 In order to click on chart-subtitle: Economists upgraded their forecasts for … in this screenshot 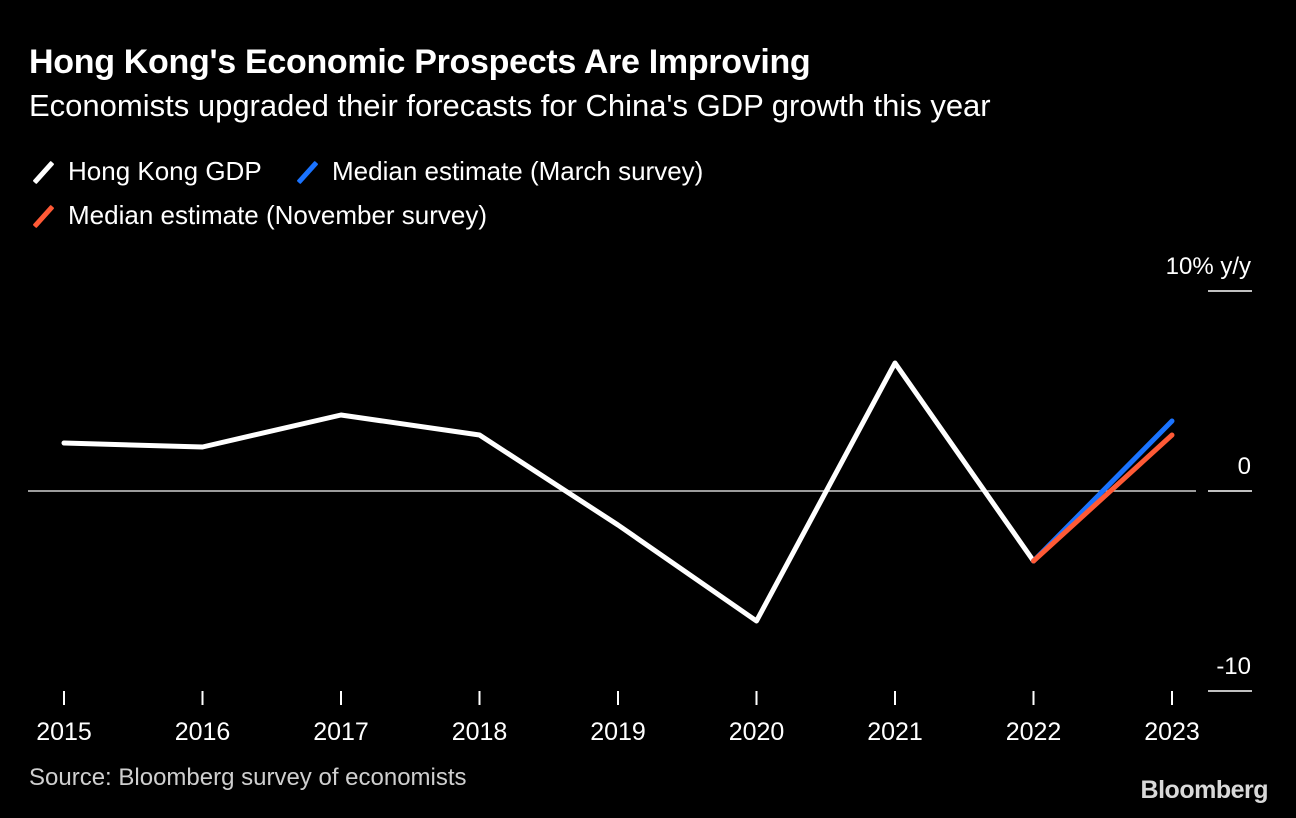, I will do `click(510, 105)`.